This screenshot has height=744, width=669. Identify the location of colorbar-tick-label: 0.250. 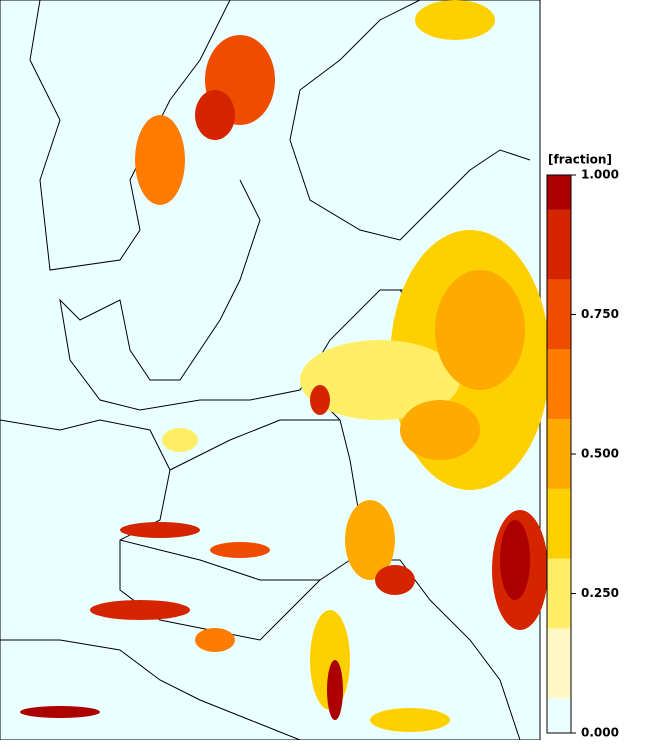
(600, 593).